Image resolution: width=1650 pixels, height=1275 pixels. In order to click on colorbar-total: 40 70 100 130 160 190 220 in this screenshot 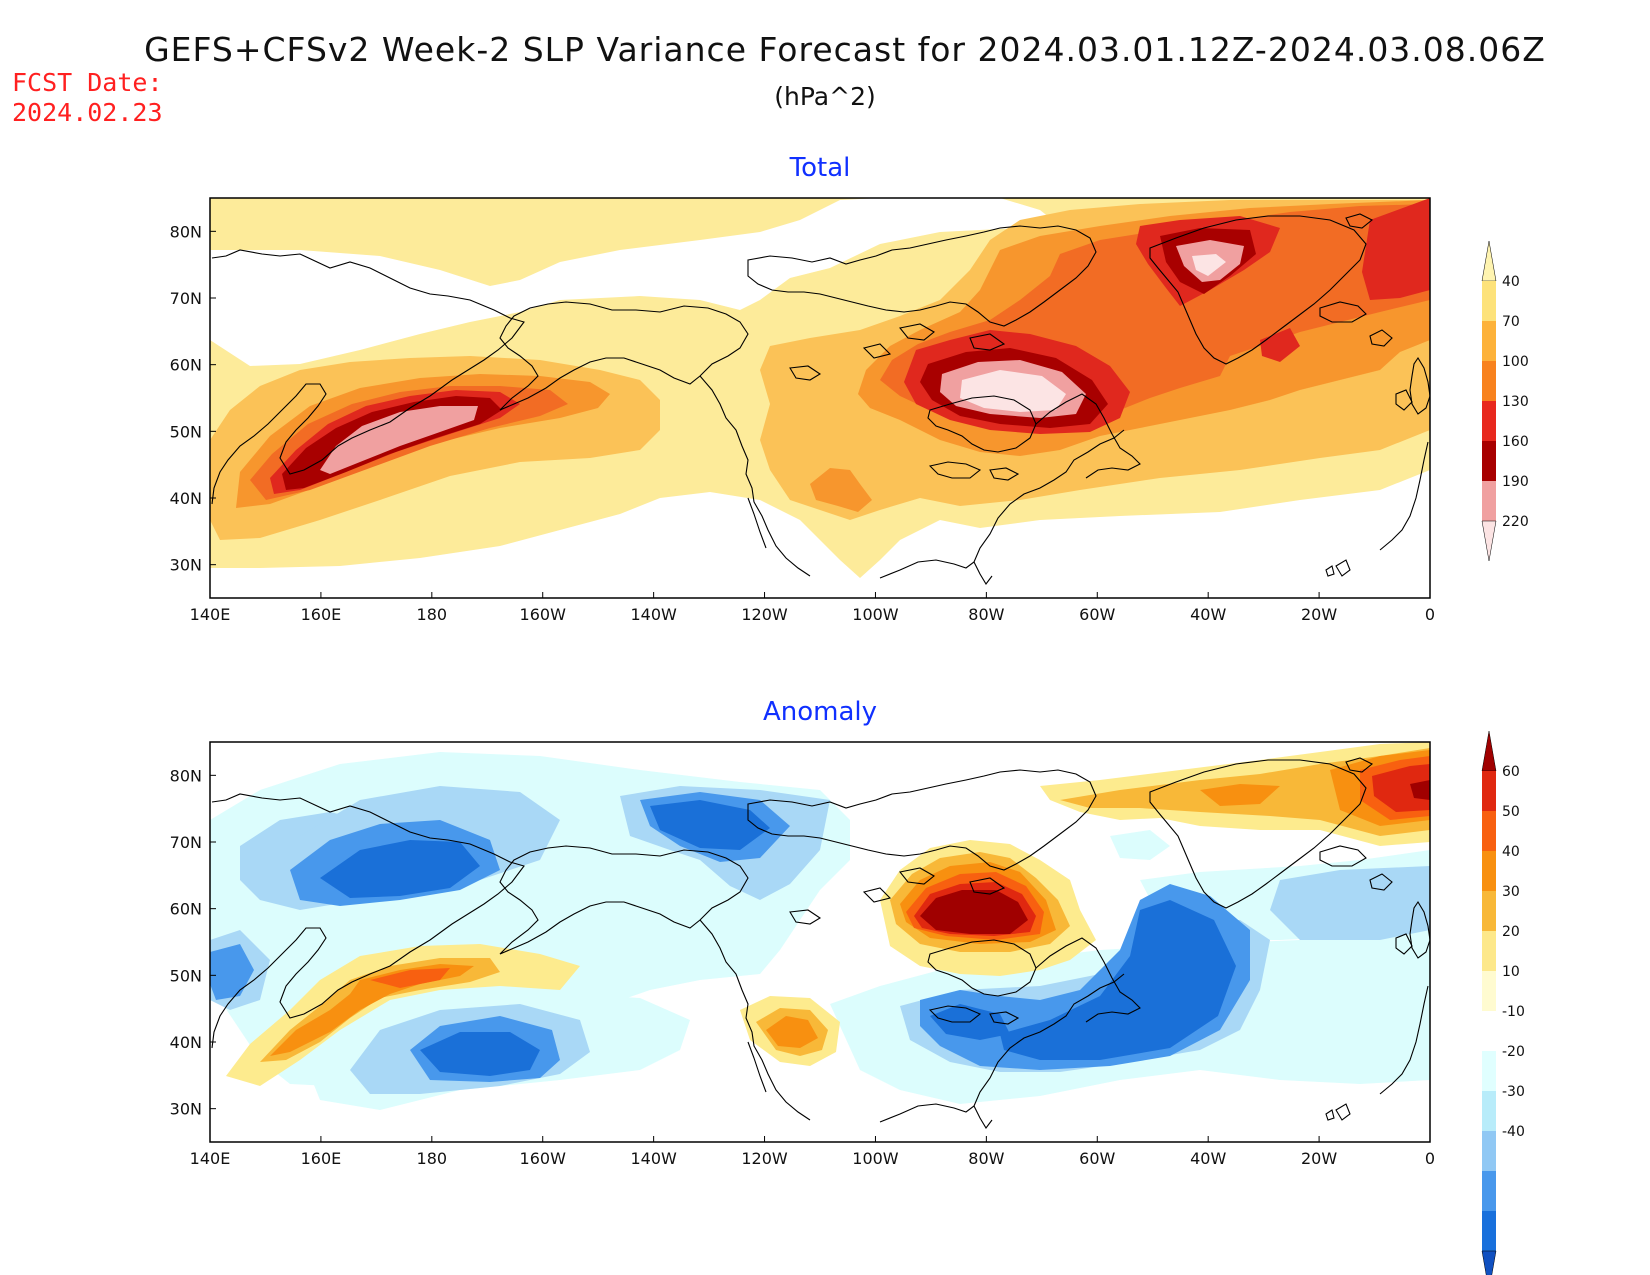, I will do `click(1505, 401)`.